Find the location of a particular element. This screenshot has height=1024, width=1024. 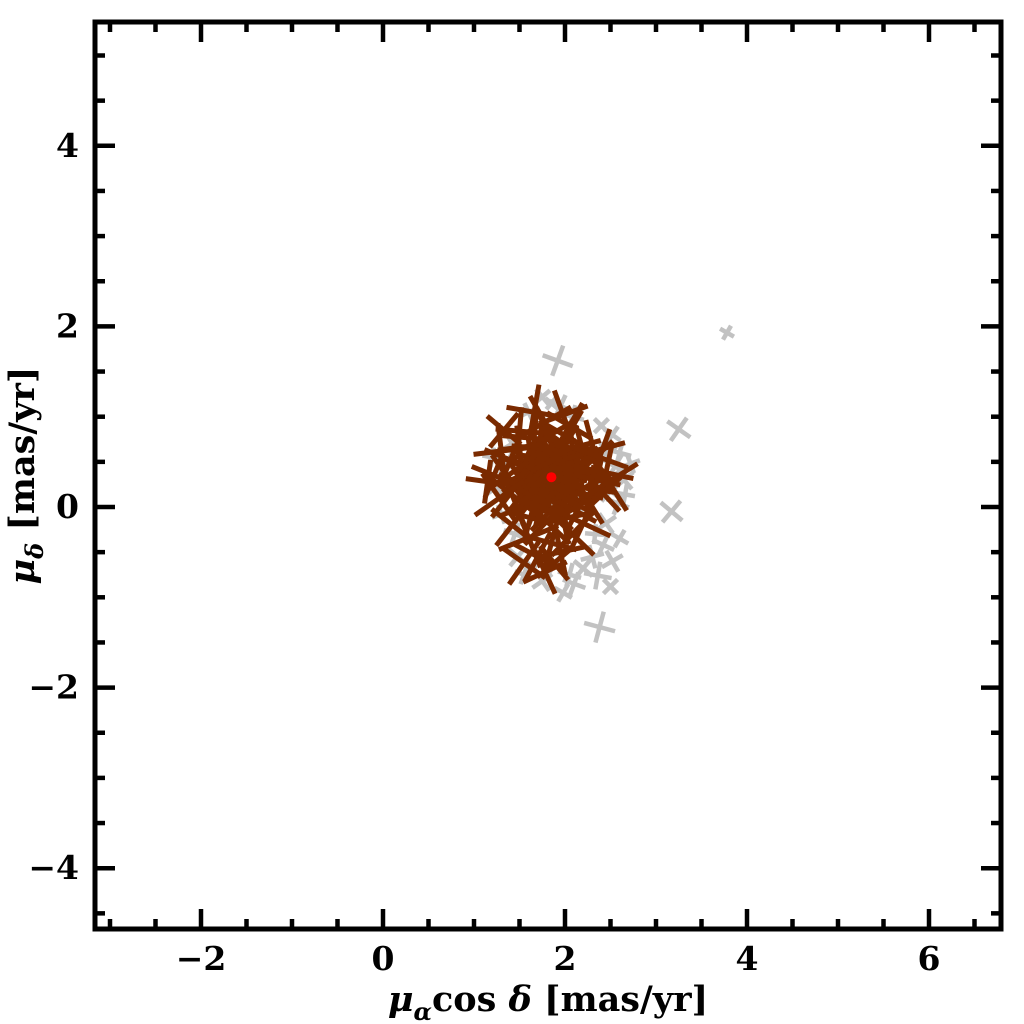

series-mean_proper_motion_red_dot is located at coordinates (551, 477).